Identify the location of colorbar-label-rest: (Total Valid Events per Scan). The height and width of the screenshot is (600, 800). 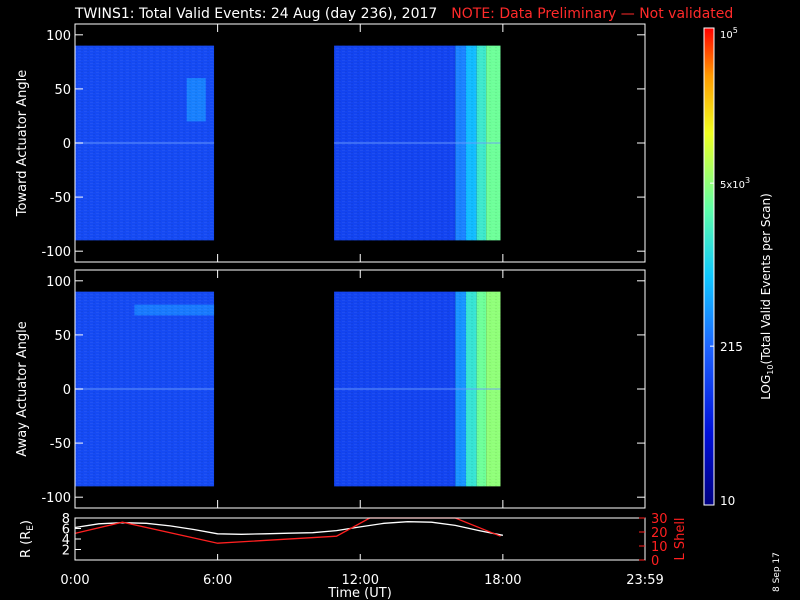
(766, 278).